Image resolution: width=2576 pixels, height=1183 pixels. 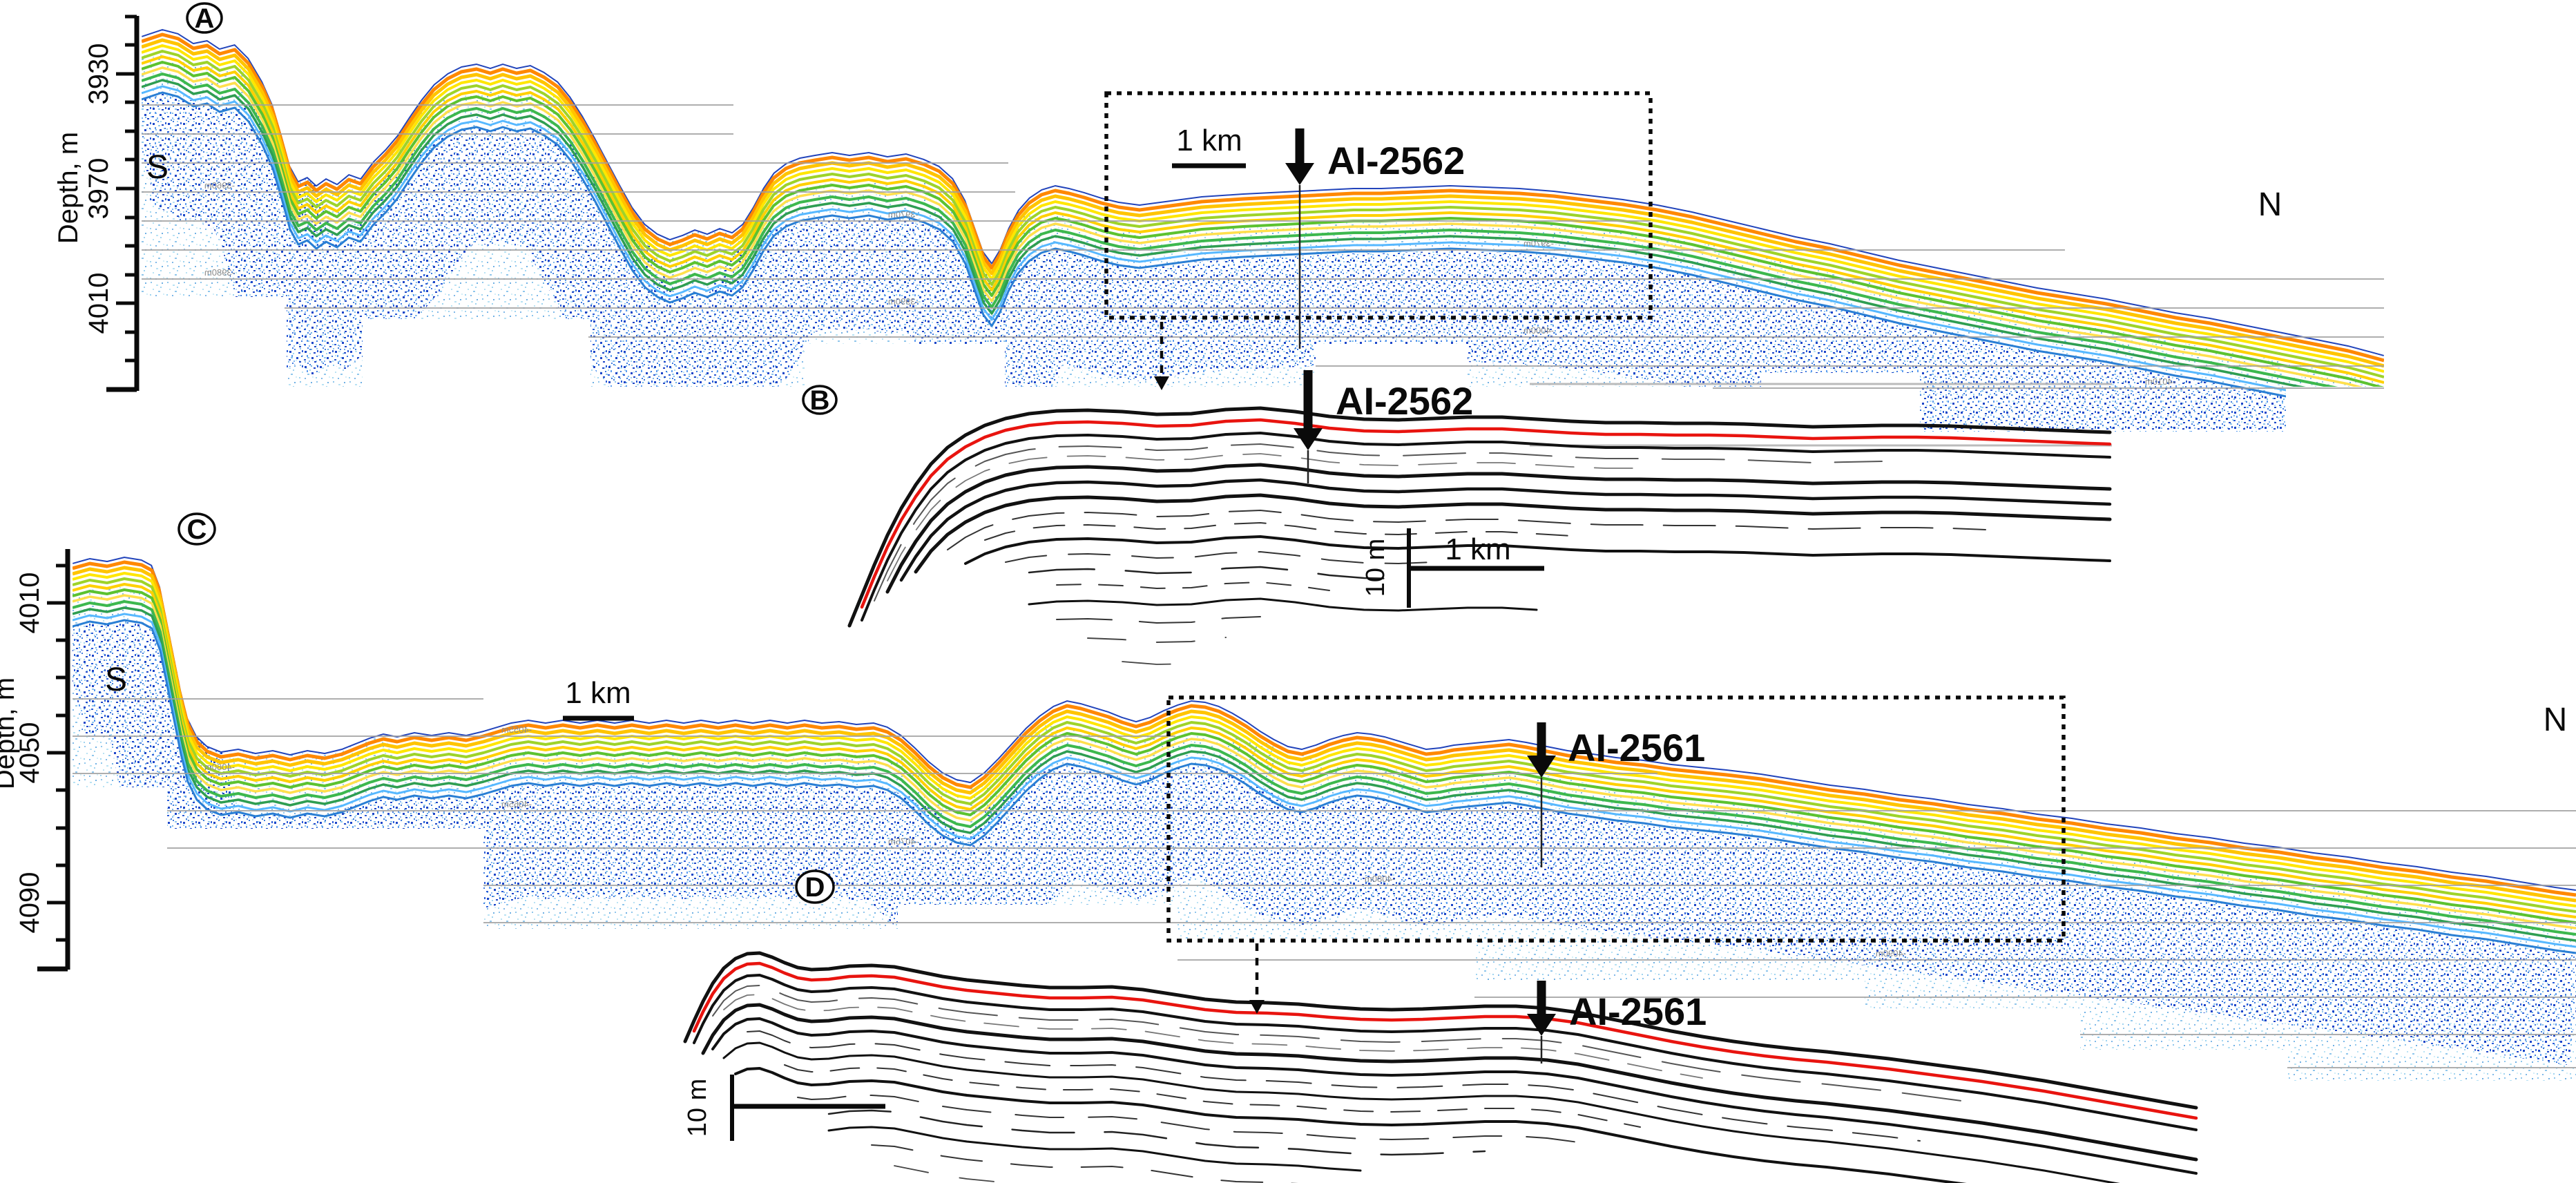 What do you see at coordinates (116, 680) in the screenshot?
I see `south-label: S` at bounding box center [116, 680].